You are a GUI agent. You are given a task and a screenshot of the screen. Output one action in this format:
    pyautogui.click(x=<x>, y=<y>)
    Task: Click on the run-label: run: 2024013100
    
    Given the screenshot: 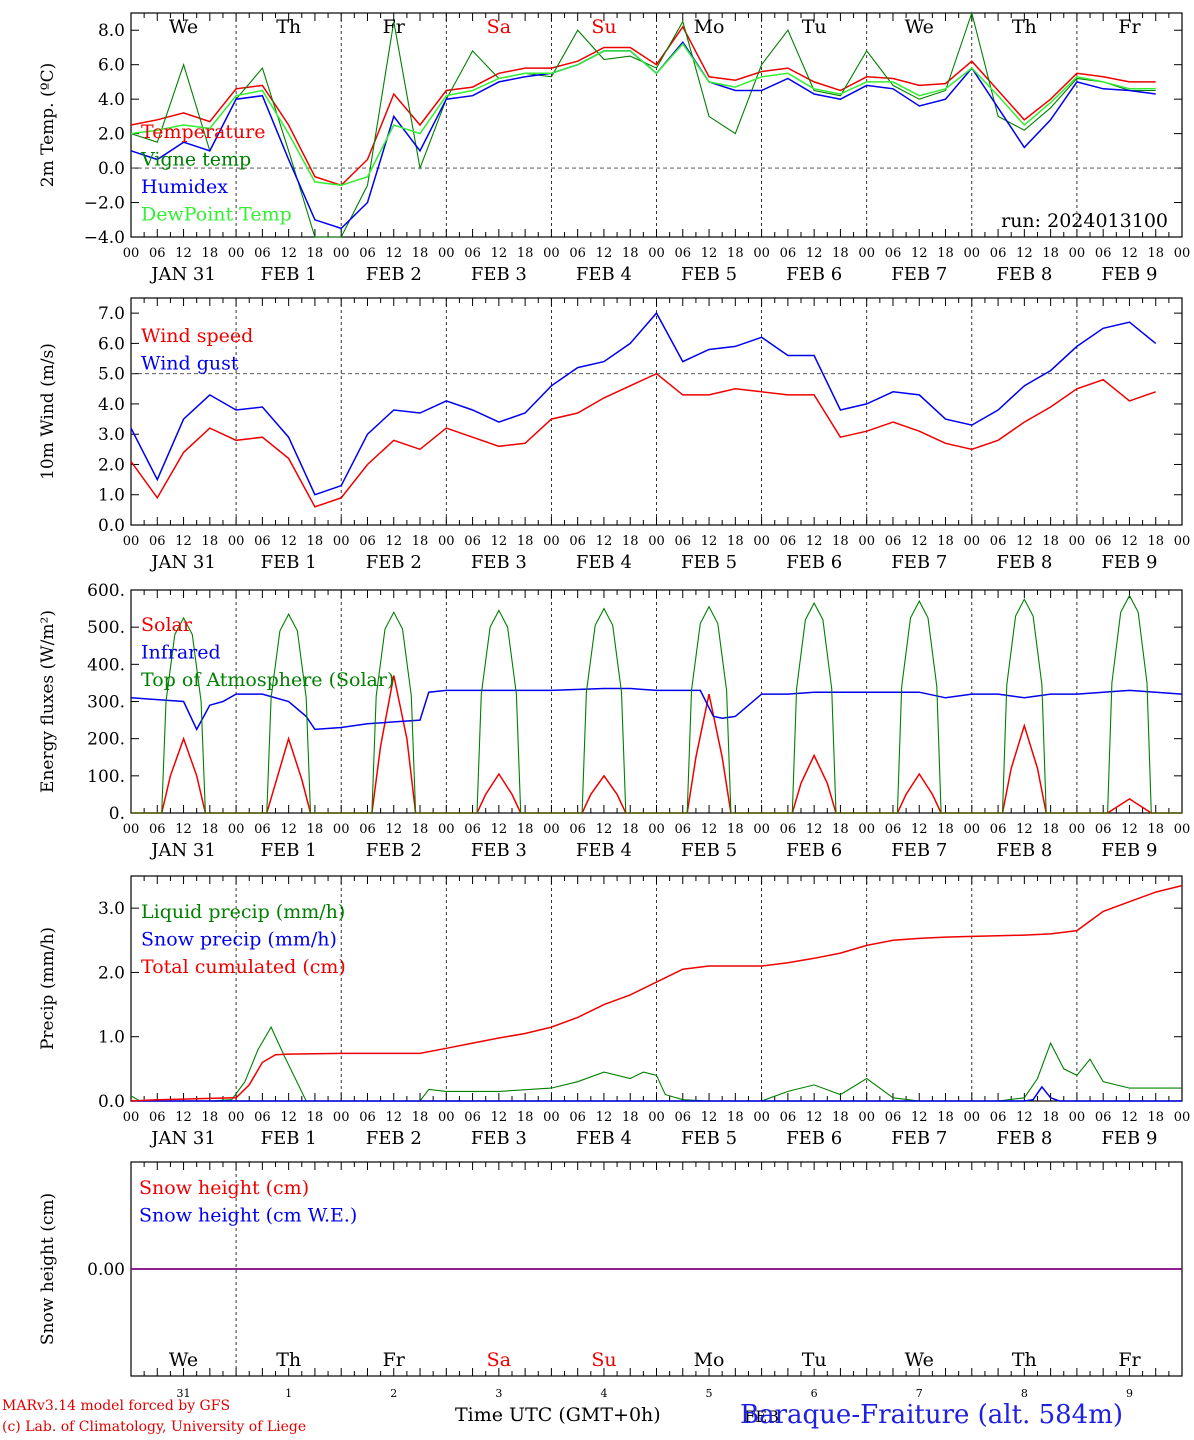 What is the action you would take?
    pyautogui.click(x=1084, y=221)
    